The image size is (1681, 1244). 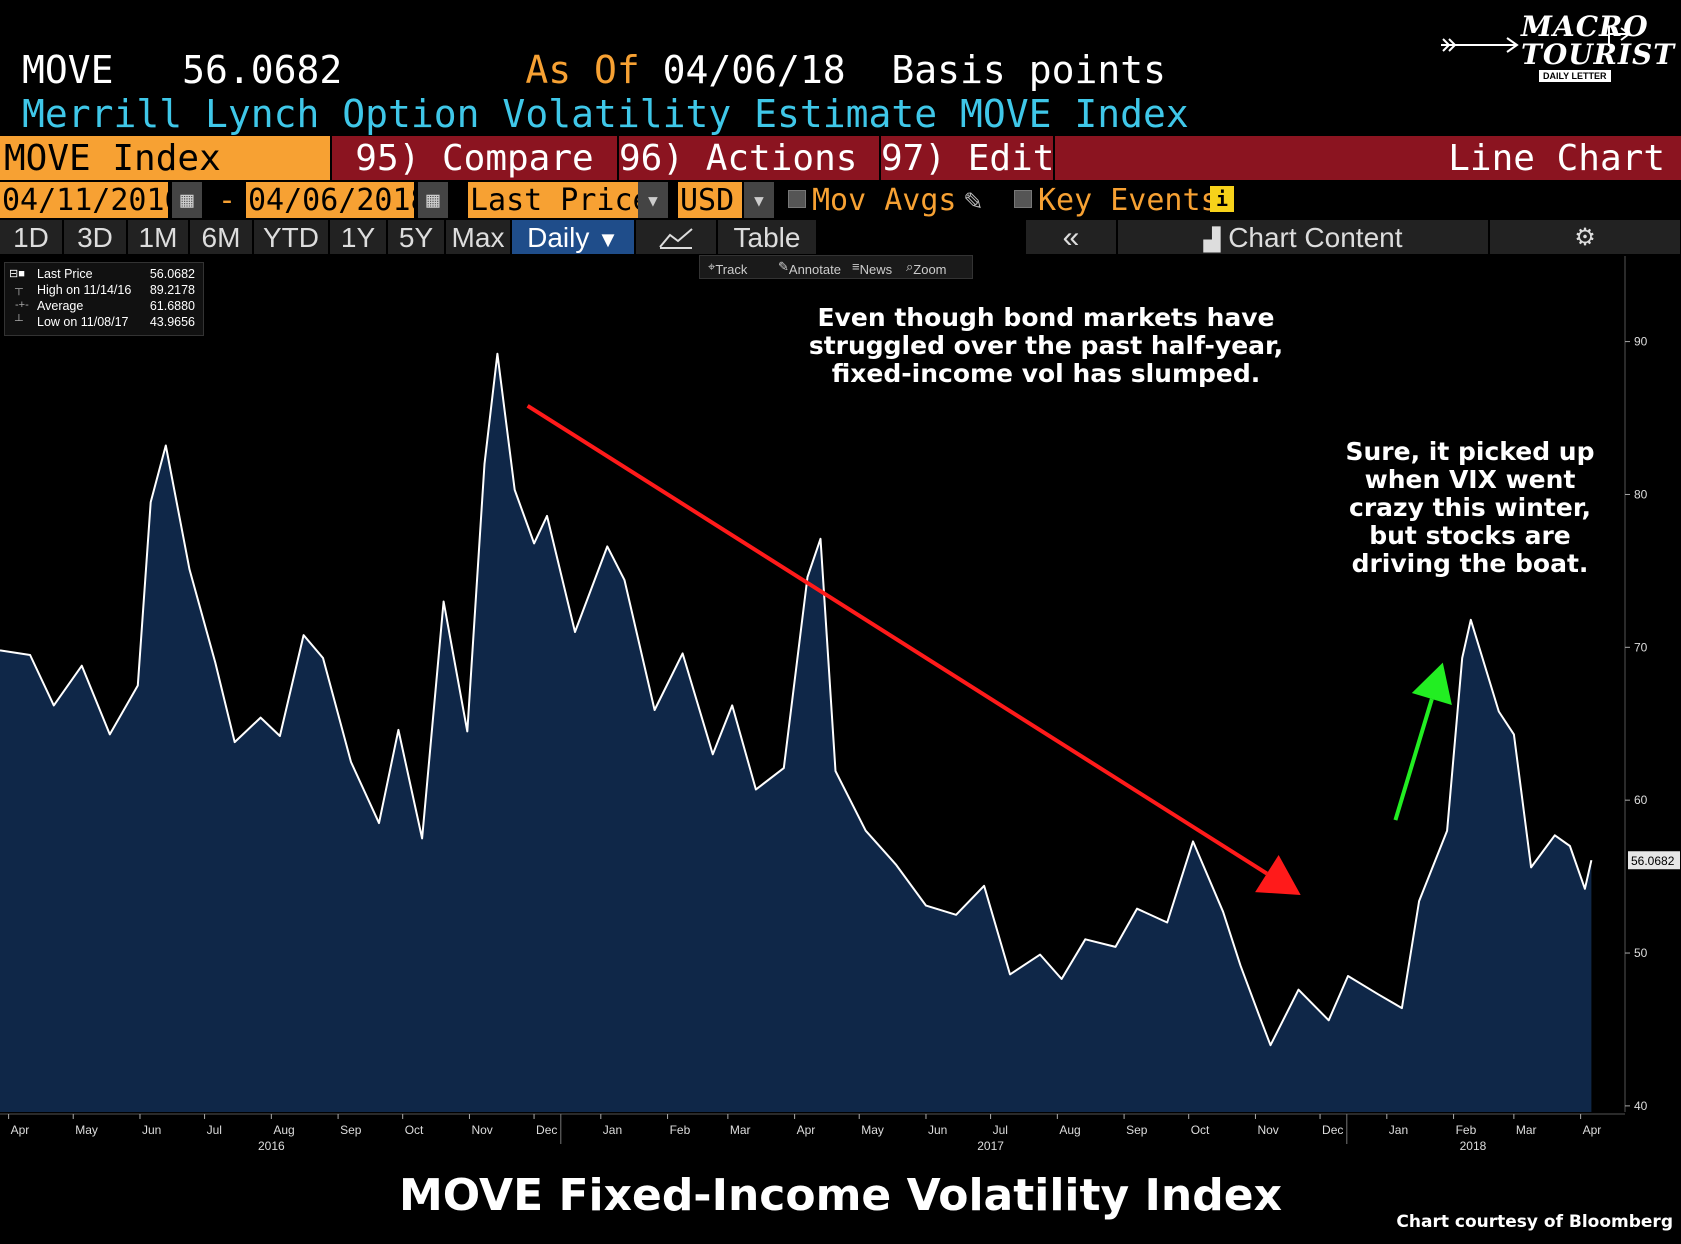 I want to click on x-tick-label: Jun, so click(x=937, y=1130).